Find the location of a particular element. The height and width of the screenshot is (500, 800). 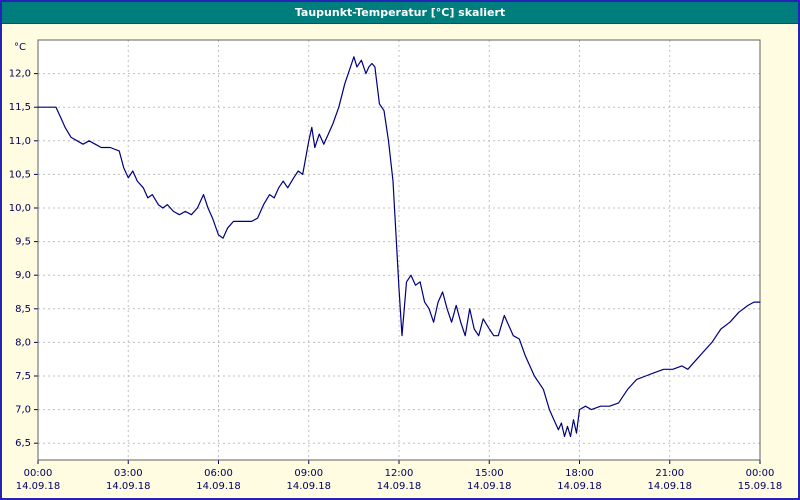

y-tick-label: 8,0 is located at coordinates (23, 342).